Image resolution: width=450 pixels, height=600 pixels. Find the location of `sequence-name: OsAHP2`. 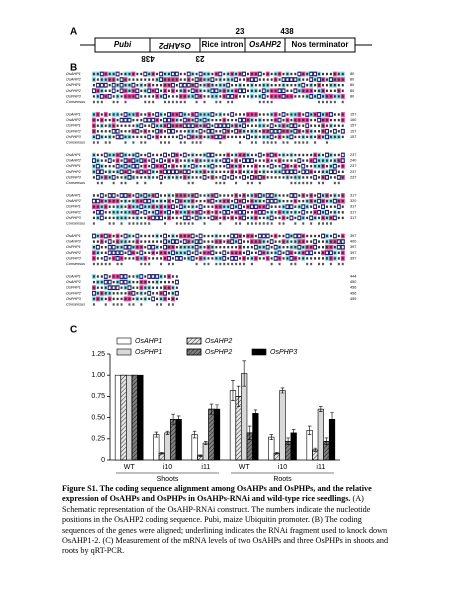

sequence-name: OsAHP2 is located at coordinates (74, 161).